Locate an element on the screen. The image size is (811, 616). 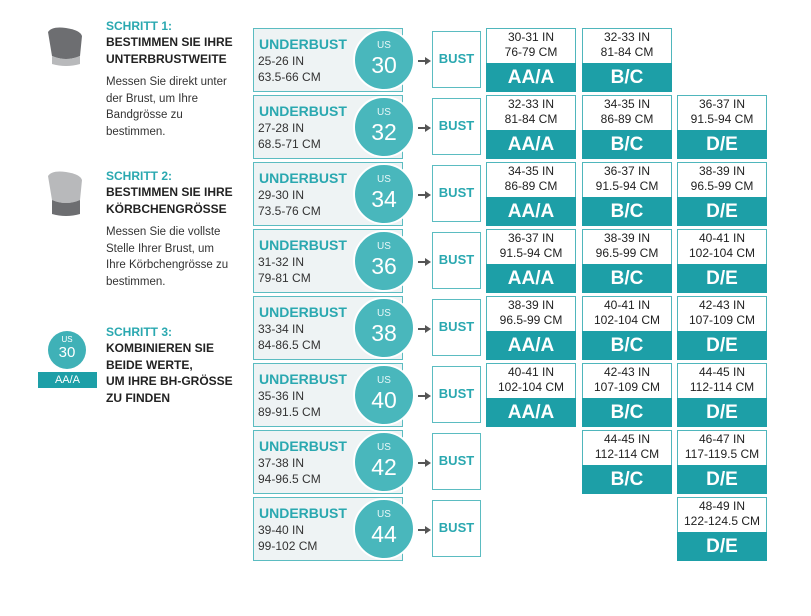
underbust-cm: 73.5-76 CM is located at coordinates (289, 211).